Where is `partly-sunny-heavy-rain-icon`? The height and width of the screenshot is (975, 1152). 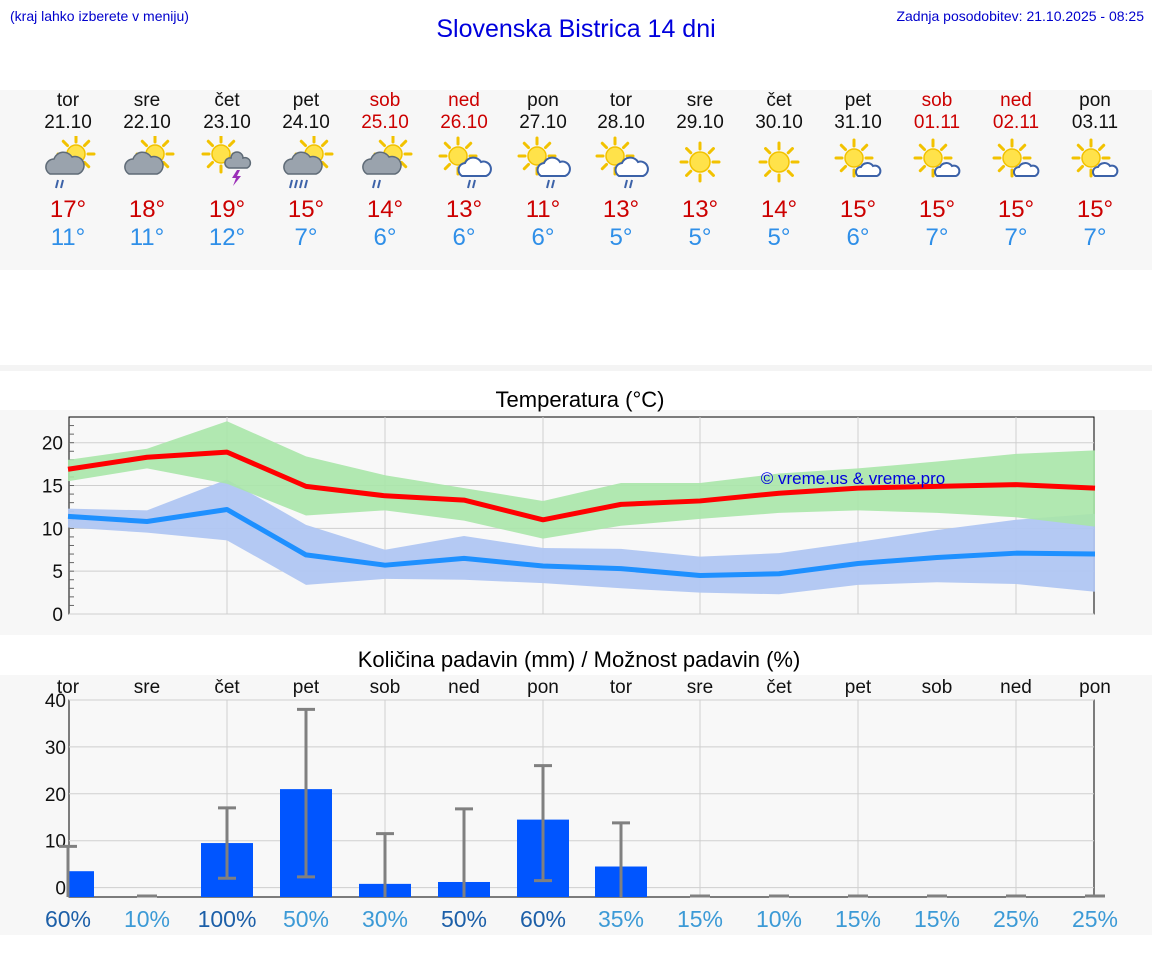 partly-sunny-heavy-rain-icon is located at coordinates (306, 164).